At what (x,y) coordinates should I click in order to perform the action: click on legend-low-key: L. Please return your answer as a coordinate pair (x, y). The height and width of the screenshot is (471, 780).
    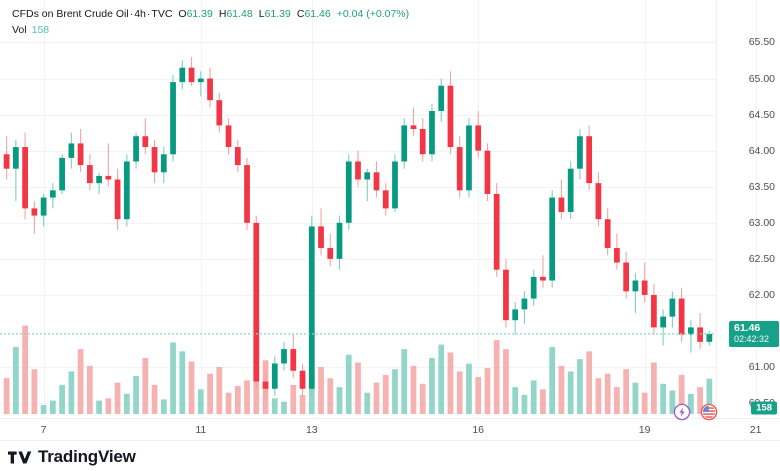
    Looking at the image, I should click on (261, 14).